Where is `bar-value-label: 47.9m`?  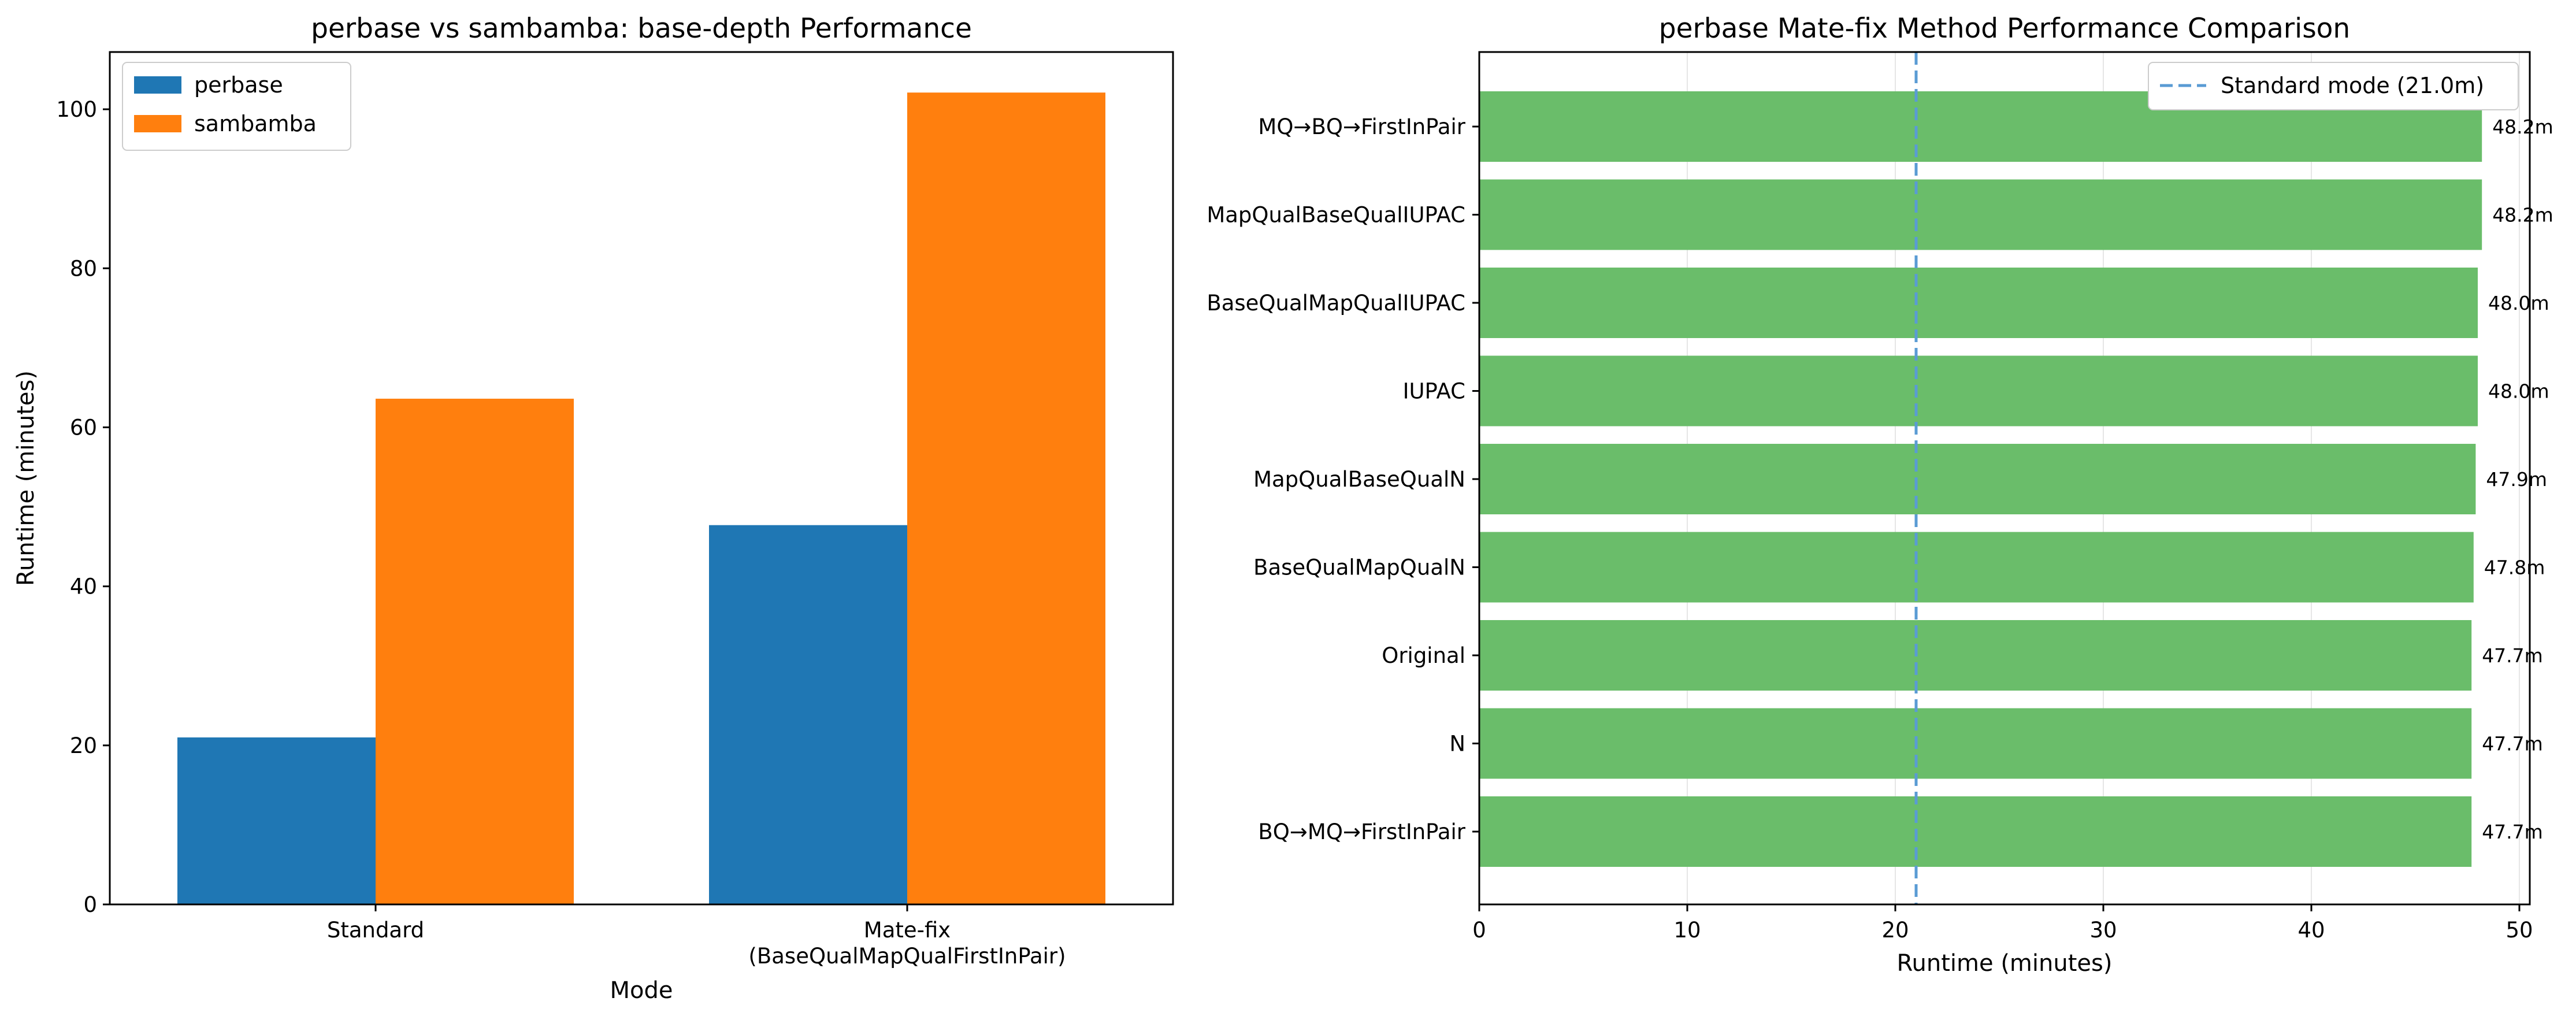
bar-value-label: 47.9m is located at coordinates (2516, 479).